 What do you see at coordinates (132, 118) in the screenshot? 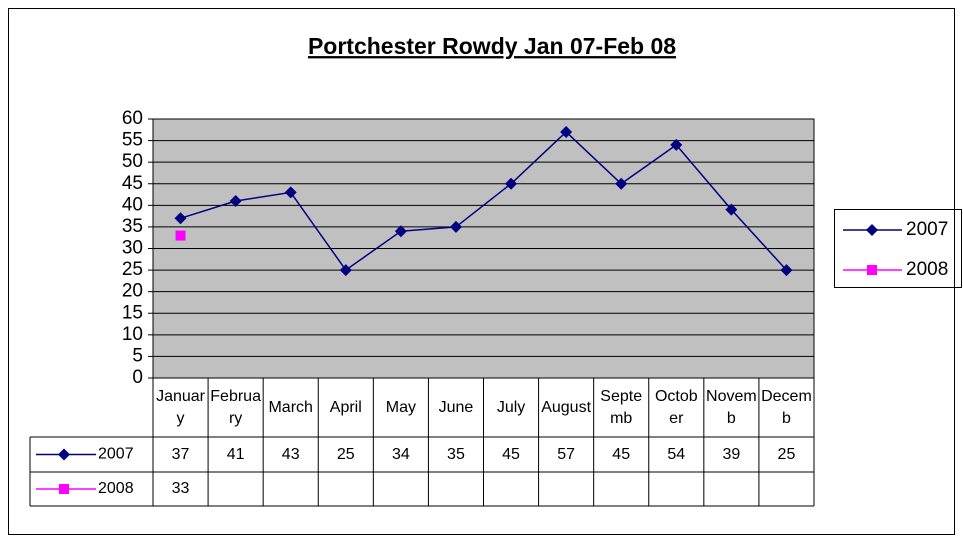
I see `y-tick-label: 60` at bounding box center [132, 118].